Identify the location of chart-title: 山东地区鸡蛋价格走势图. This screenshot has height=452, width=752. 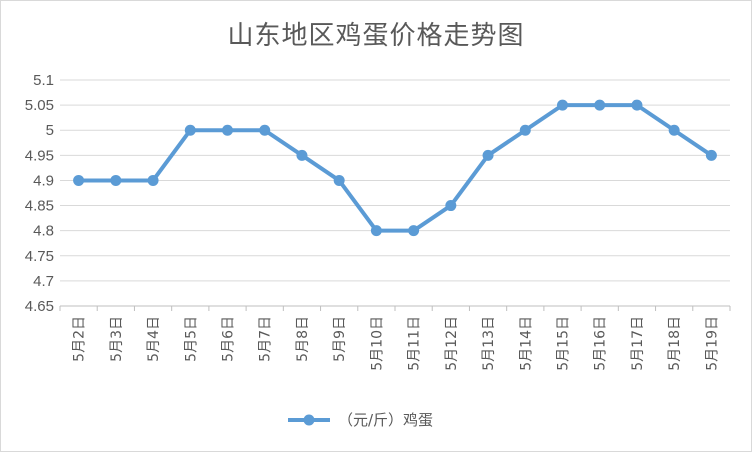
(376, 36).